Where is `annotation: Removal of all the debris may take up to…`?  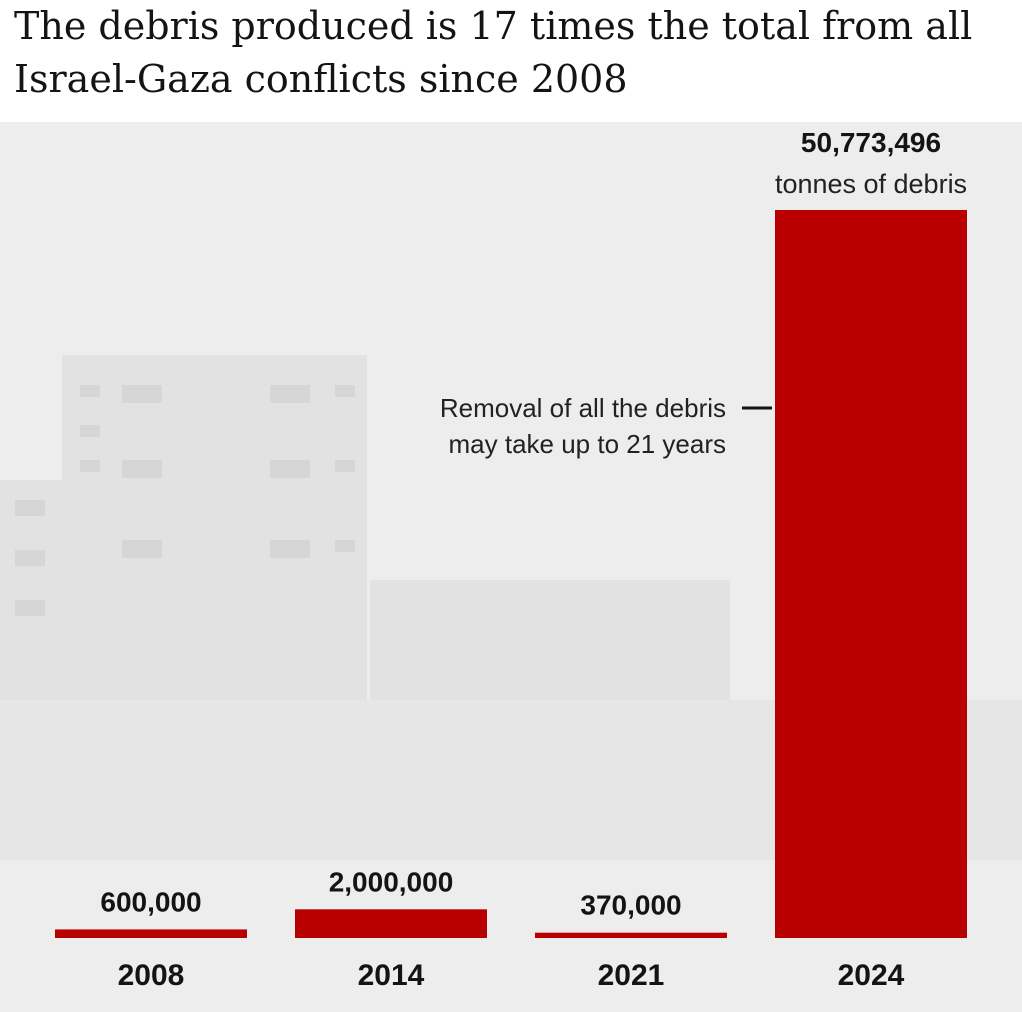 annotation: Removal of all the debris may take up to… is located at coordinates (582, 426).